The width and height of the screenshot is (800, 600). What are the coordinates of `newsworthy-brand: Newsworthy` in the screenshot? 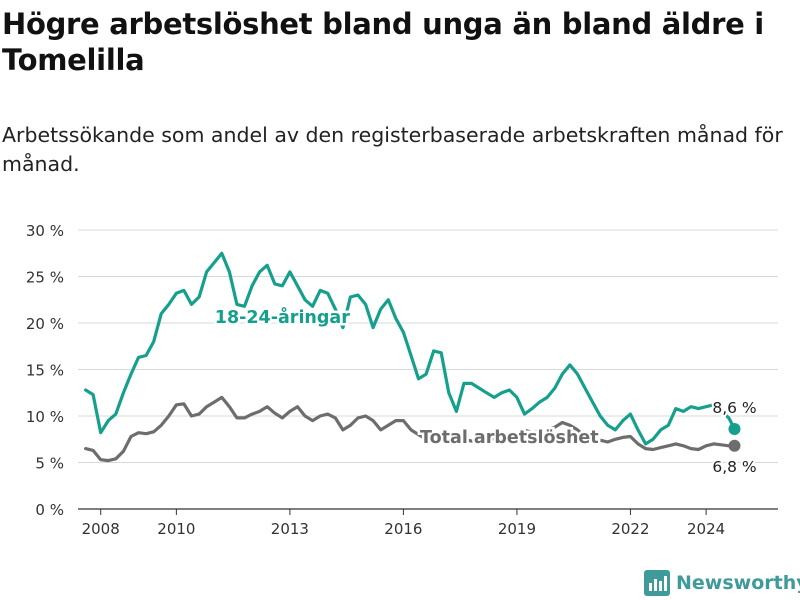 It's located at (722, 583).